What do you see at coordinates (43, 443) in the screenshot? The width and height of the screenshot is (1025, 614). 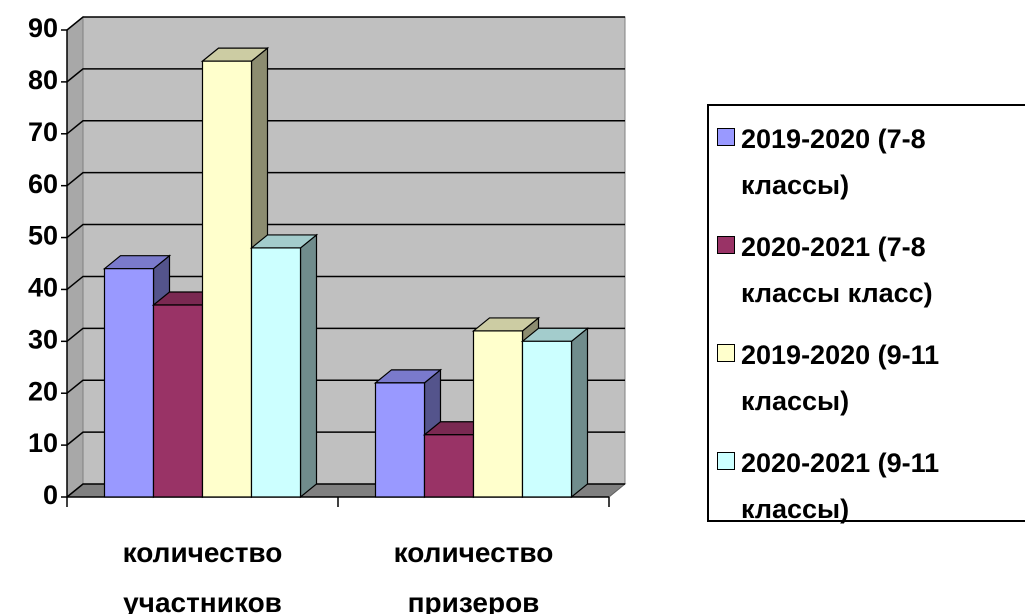 I see `y-tick-label: 10` at bounding box center [43, 443].